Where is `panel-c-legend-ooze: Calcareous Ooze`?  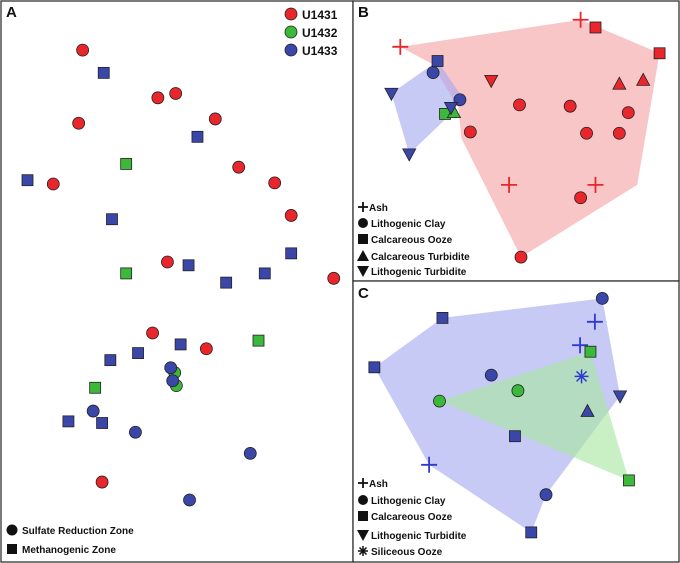 panel-c-legend-ooze: Calcareous Ooze is located at coordinates (412, 517).